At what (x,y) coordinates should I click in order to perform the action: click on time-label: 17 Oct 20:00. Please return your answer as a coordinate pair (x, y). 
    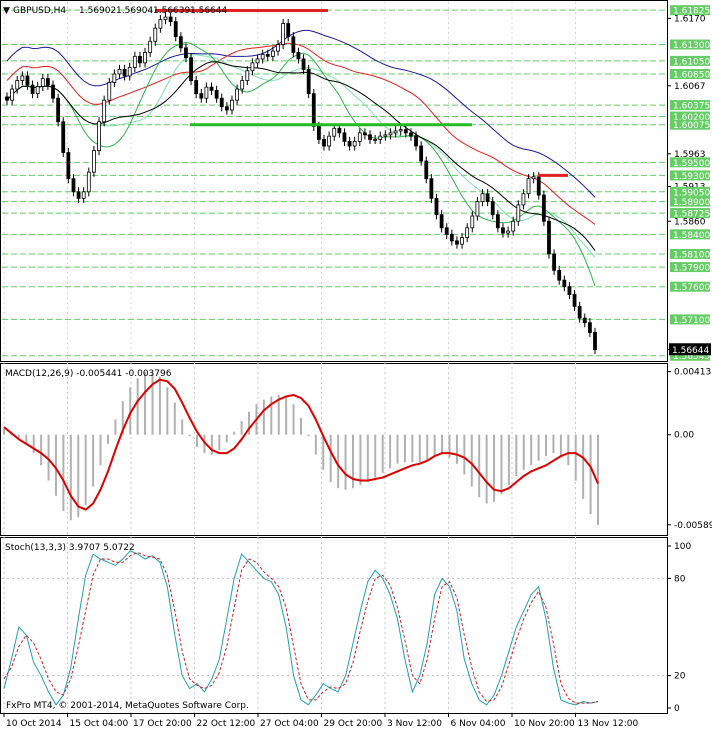
    Looking at the image, I should click on (162, 724).